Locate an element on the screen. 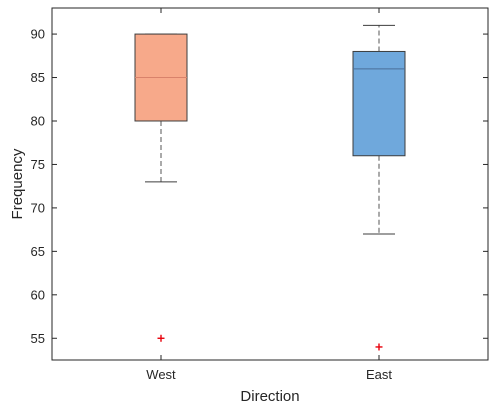 This screenshot has height=406, width=490. y-tick-label: 70 is located at coordinates (38, 207).